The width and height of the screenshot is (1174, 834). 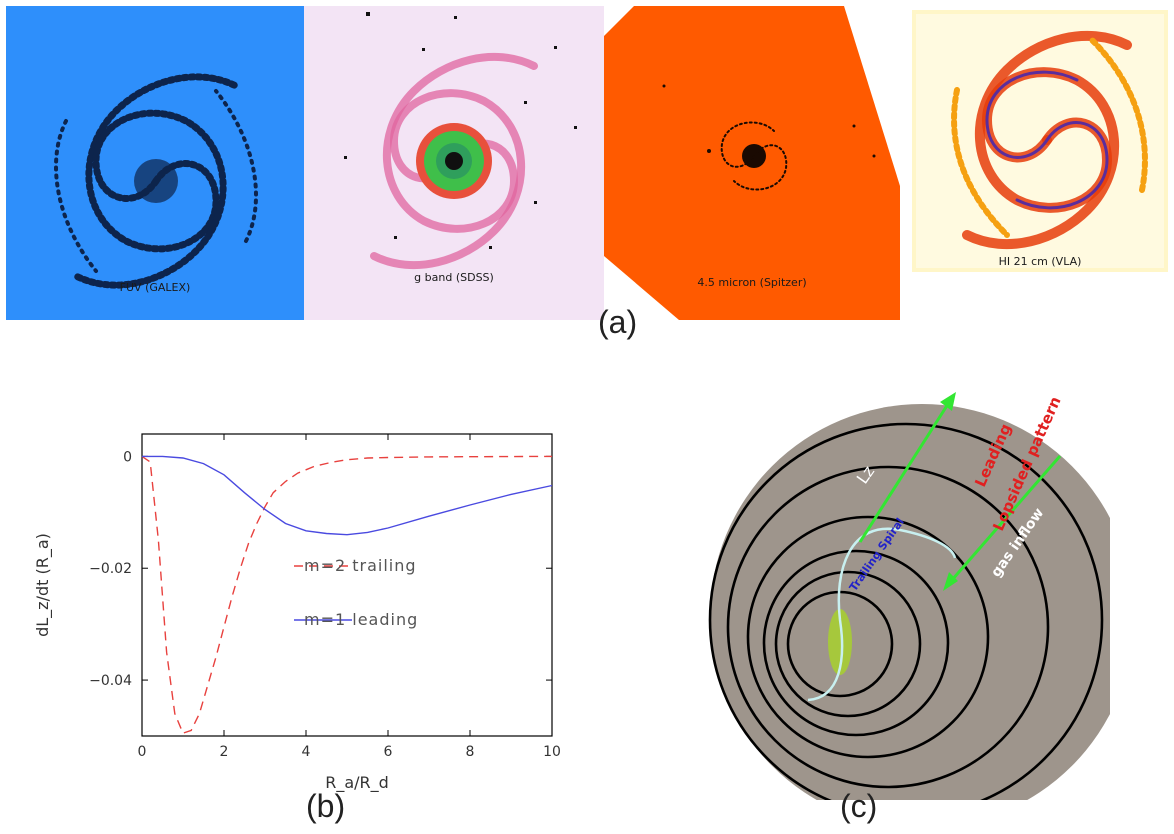 What do you see at coordinates (470, 752) in the screenshot?
I see `x-tick-label: 8` at bounding box center [470, 752].